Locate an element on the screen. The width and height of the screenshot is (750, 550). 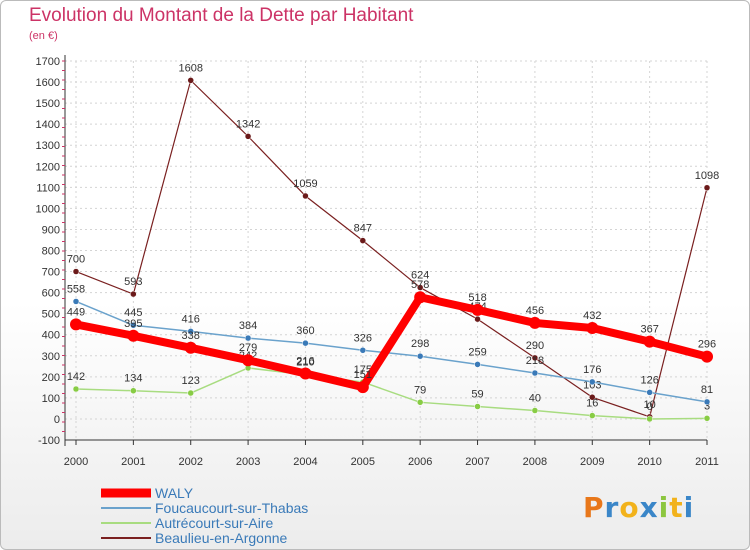
data-label-waly: 296 is located at coordinates (707, 345).